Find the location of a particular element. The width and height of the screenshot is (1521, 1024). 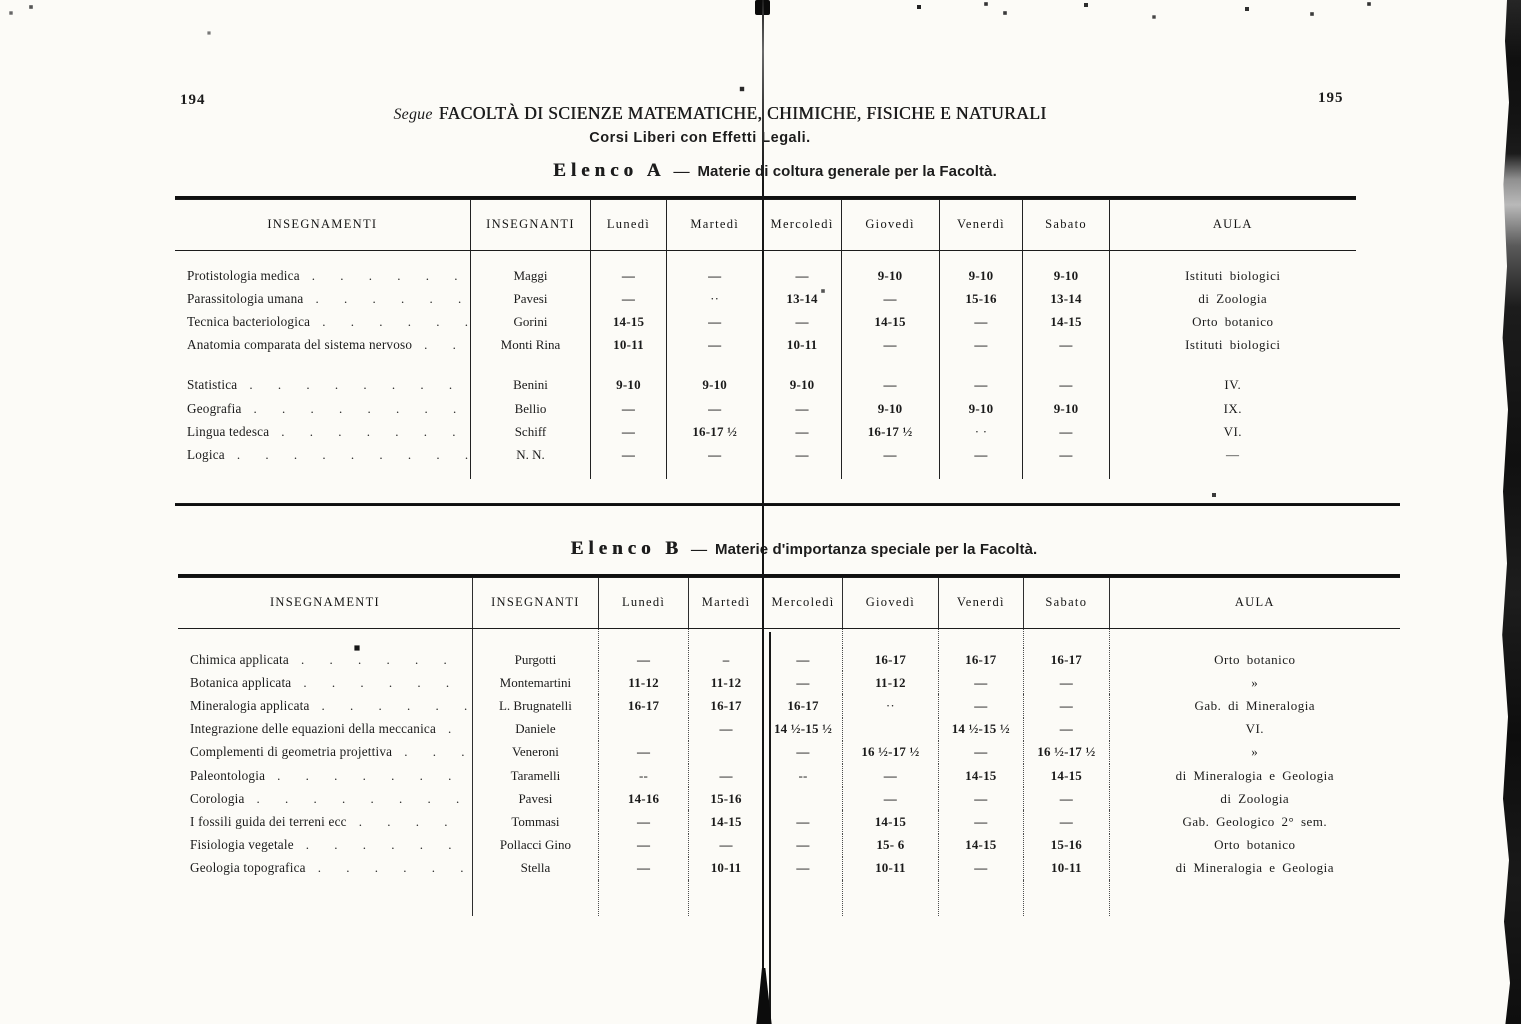

giovedi-cell: ·· is located at coordinates (890, 706).